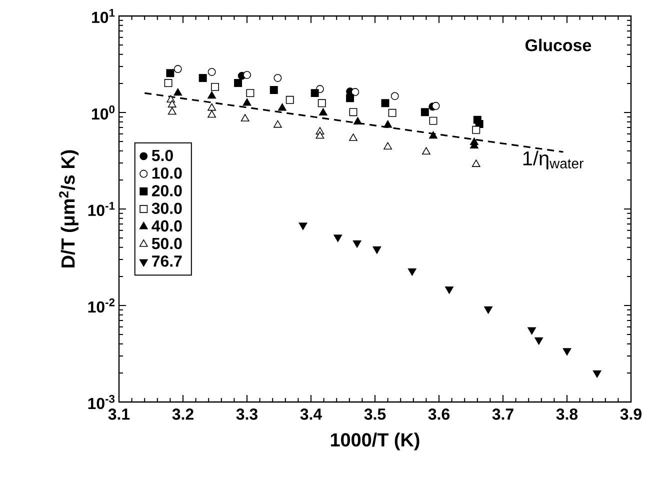 This screenshot has width=646, height=482. I want to click on x-tick-label: 3.7, so click(503, 414).